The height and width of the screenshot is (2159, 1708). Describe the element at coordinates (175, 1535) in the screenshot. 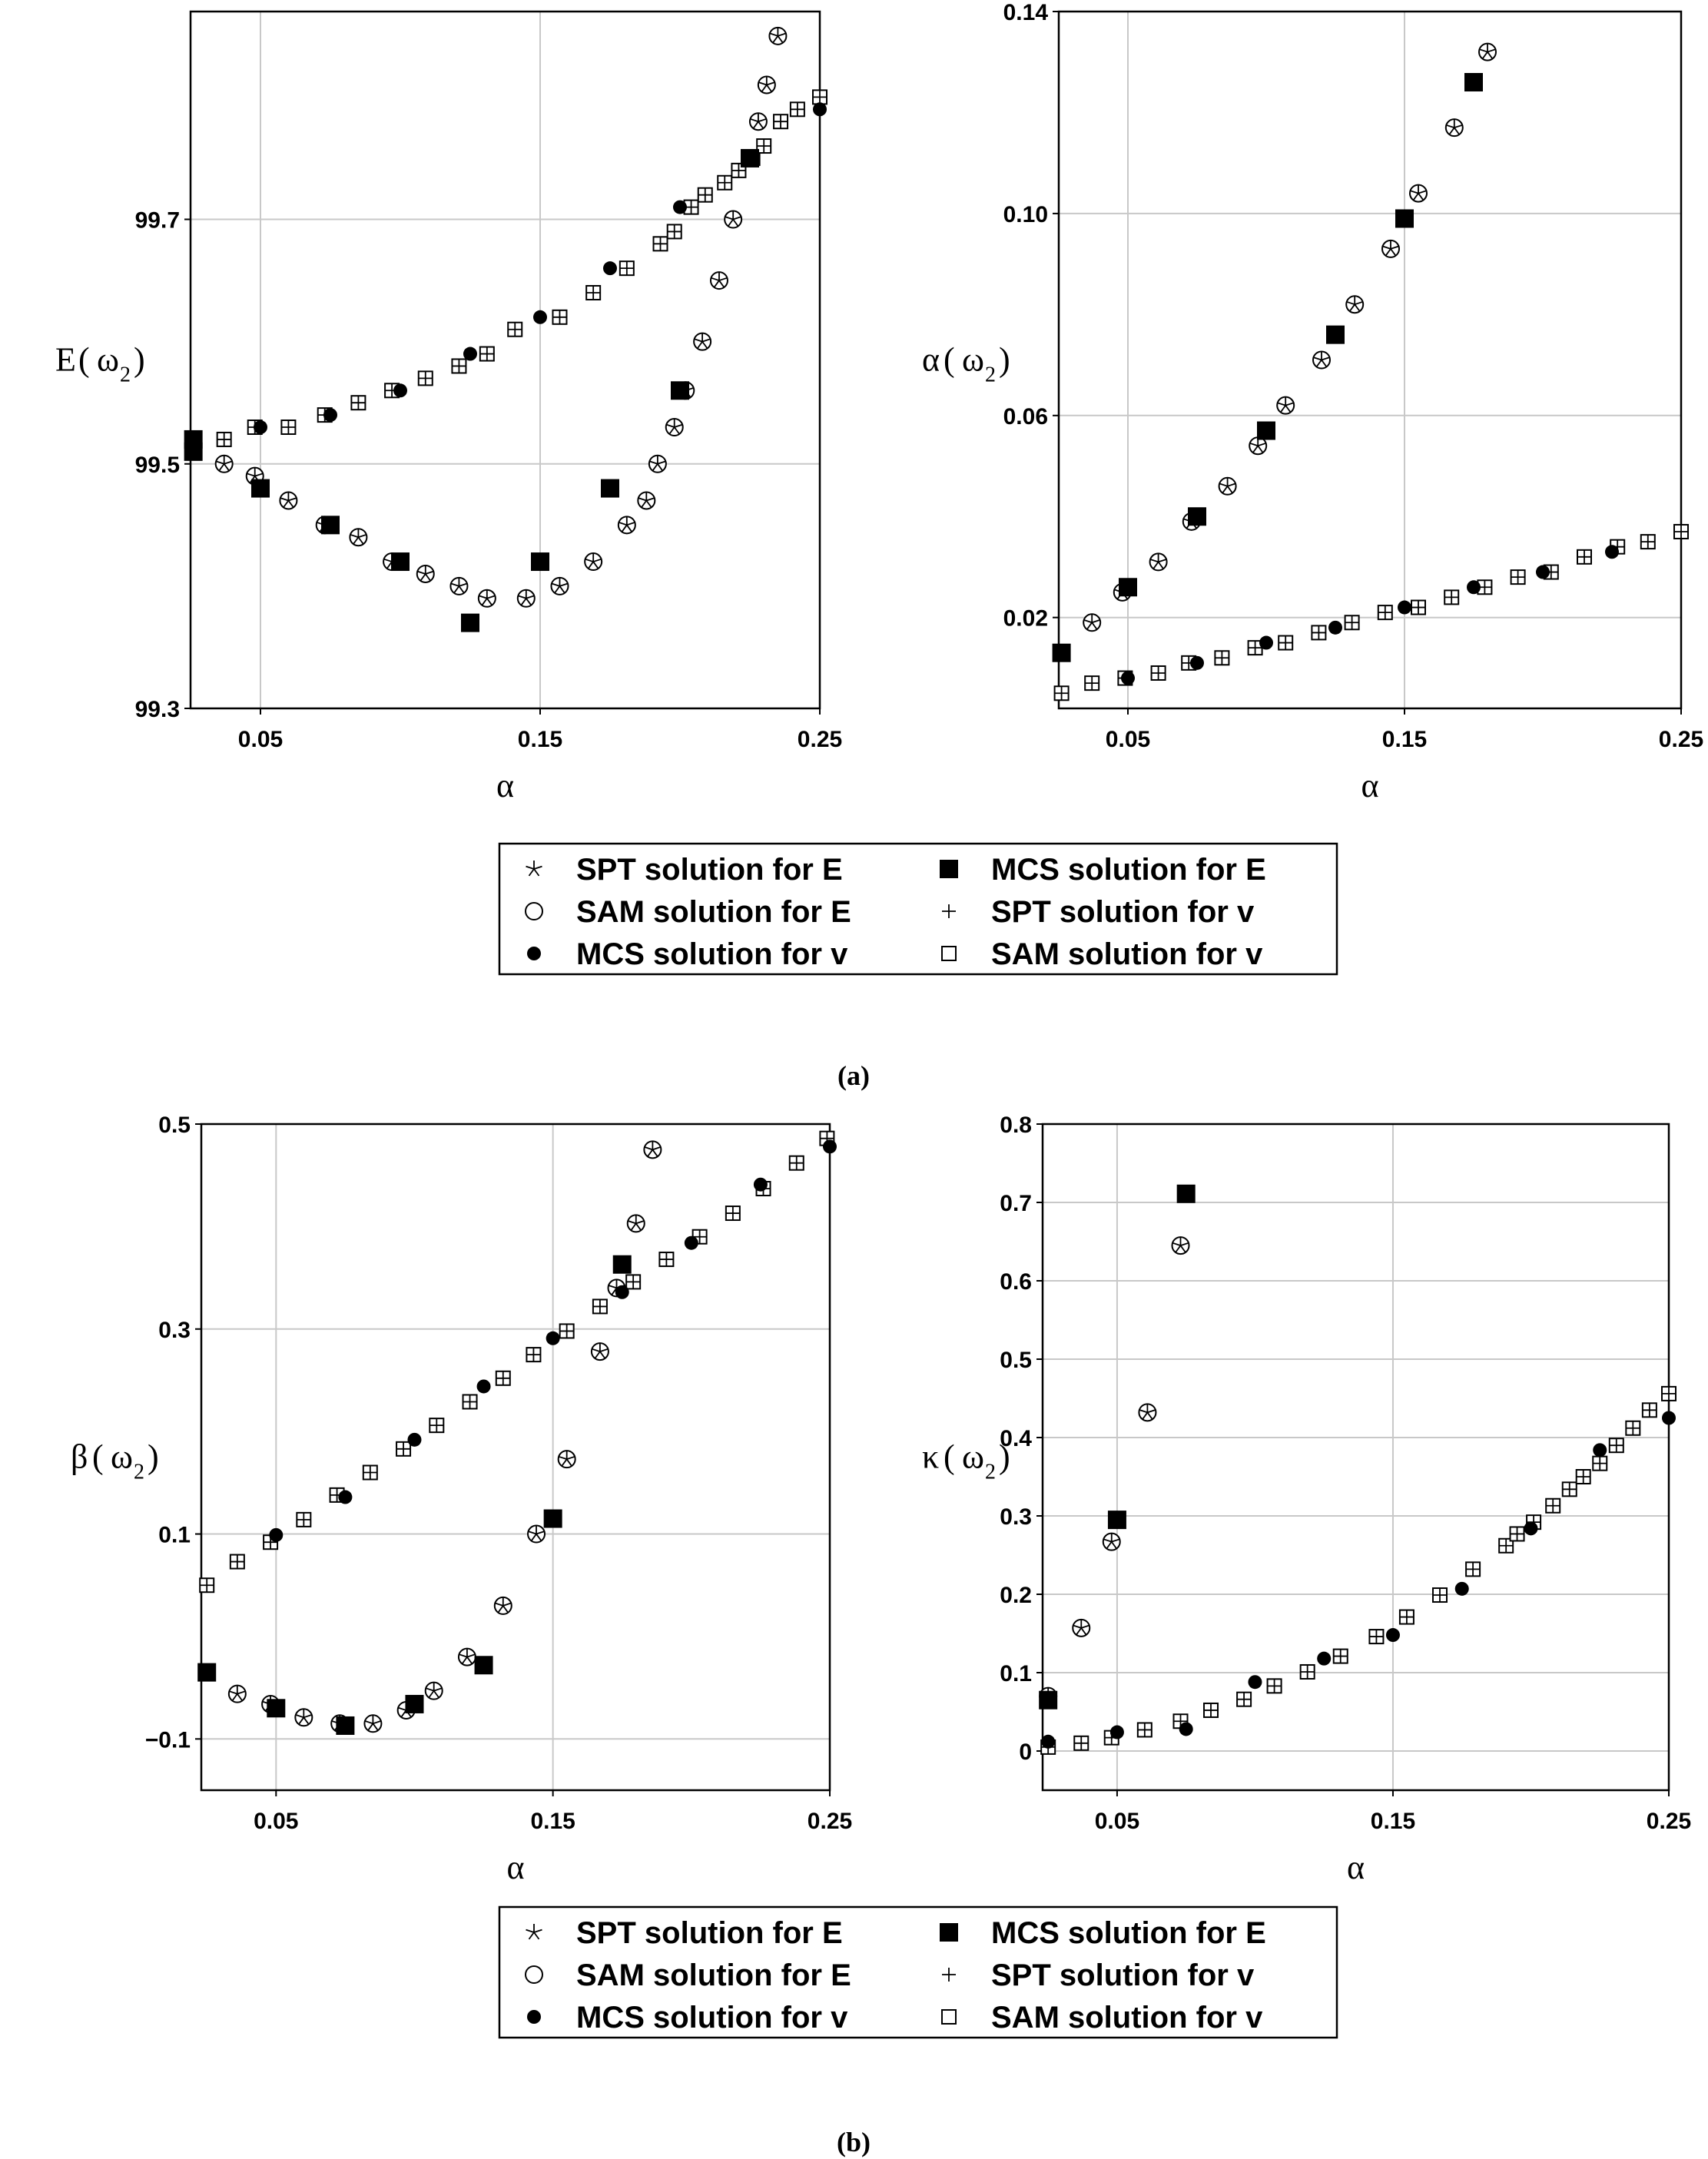

I see `y-tick-label: 0.1` at that location.